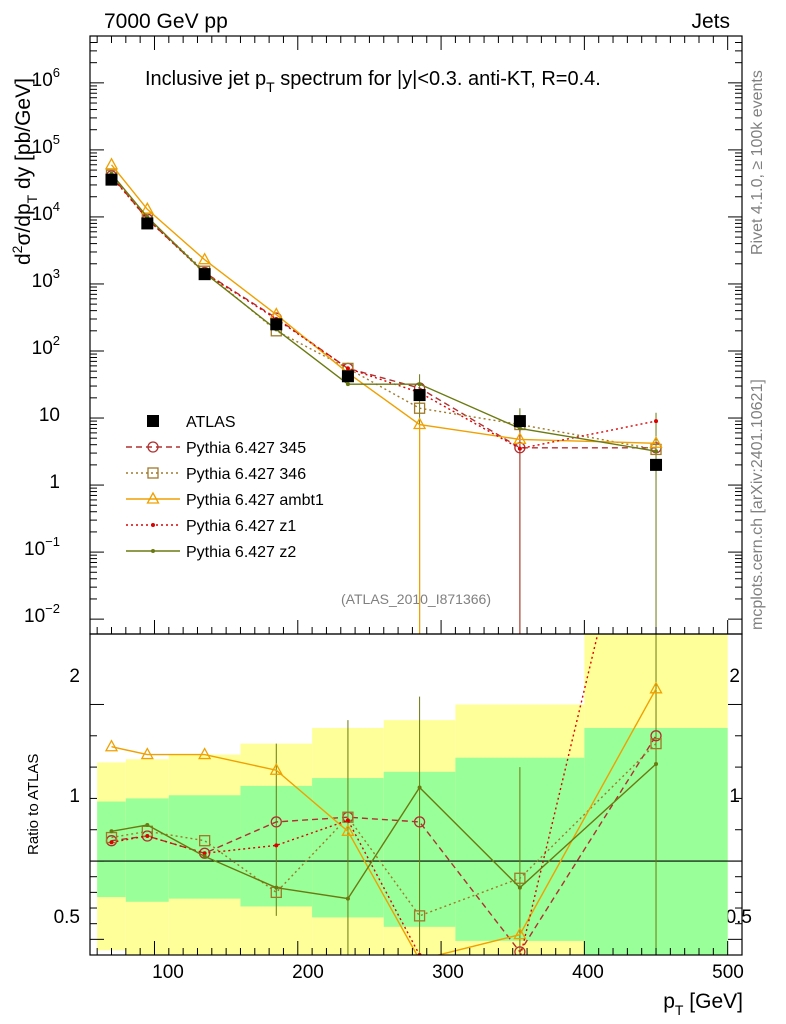  What do you see at coordinates (74, 796) in the screenshot?
I see `ratio-ytick-label: 1` at bounding box center [74, 796].